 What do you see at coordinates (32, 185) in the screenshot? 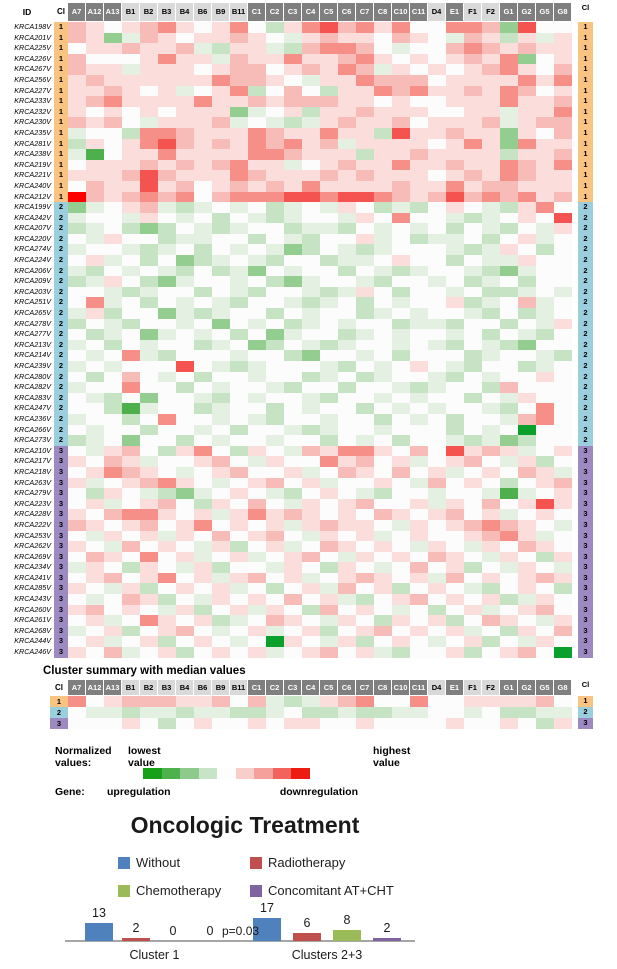
I see `gene-id-label: KRCA240V` at bounding box center [32, 185].